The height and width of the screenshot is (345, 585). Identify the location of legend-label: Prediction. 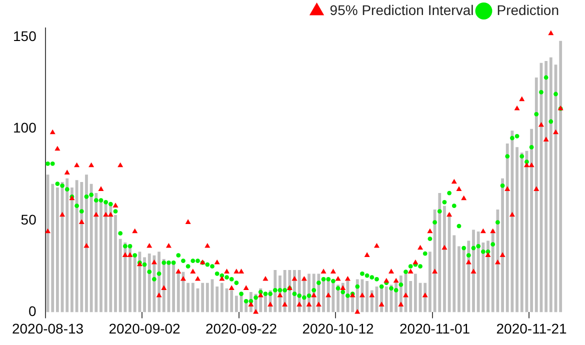
(528, 10).